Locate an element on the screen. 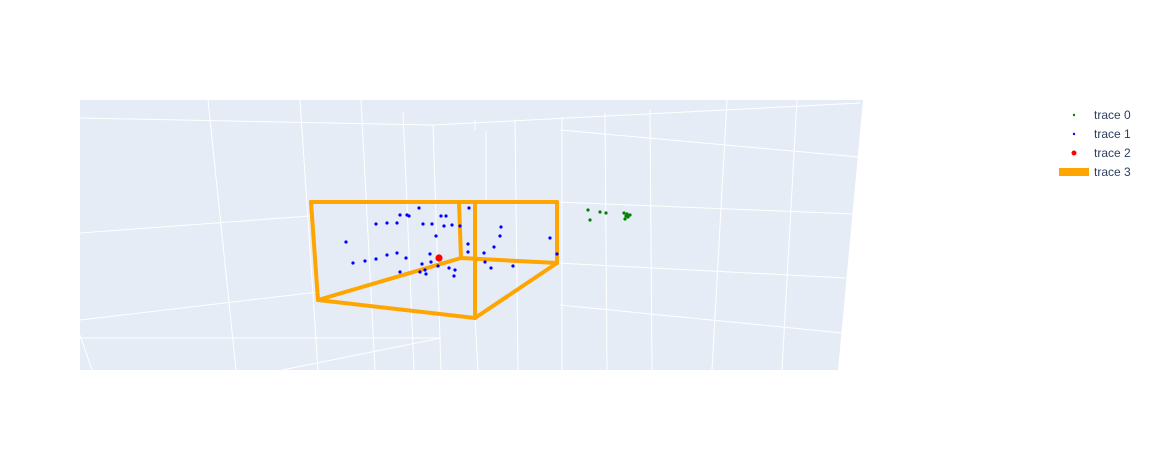 The width and height of the screenshot is (1154, 450). markers-layer is located at coordinates (488, 242).